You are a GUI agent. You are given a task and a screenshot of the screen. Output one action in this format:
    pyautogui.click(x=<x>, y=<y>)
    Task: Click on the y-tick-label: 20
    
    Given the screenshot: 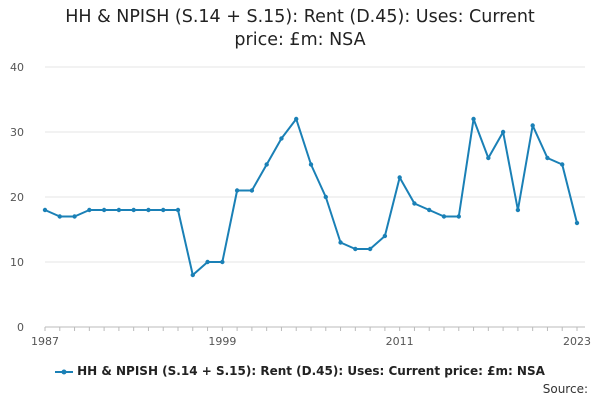 What is the action you would take?
    pyautogui.click(x=17, y=197)
    